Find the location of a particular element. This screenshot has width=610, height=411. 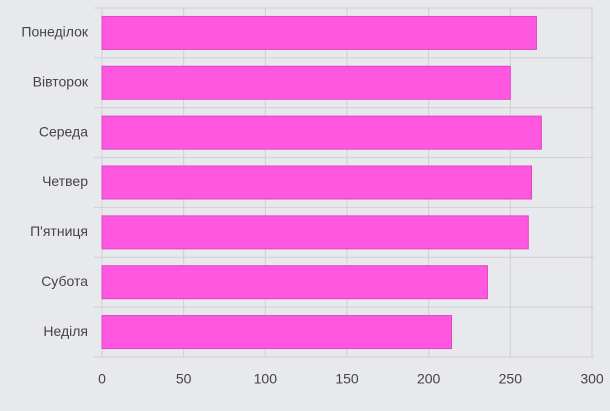

x-tick-label: 0 is located at coordinates (102, 379).